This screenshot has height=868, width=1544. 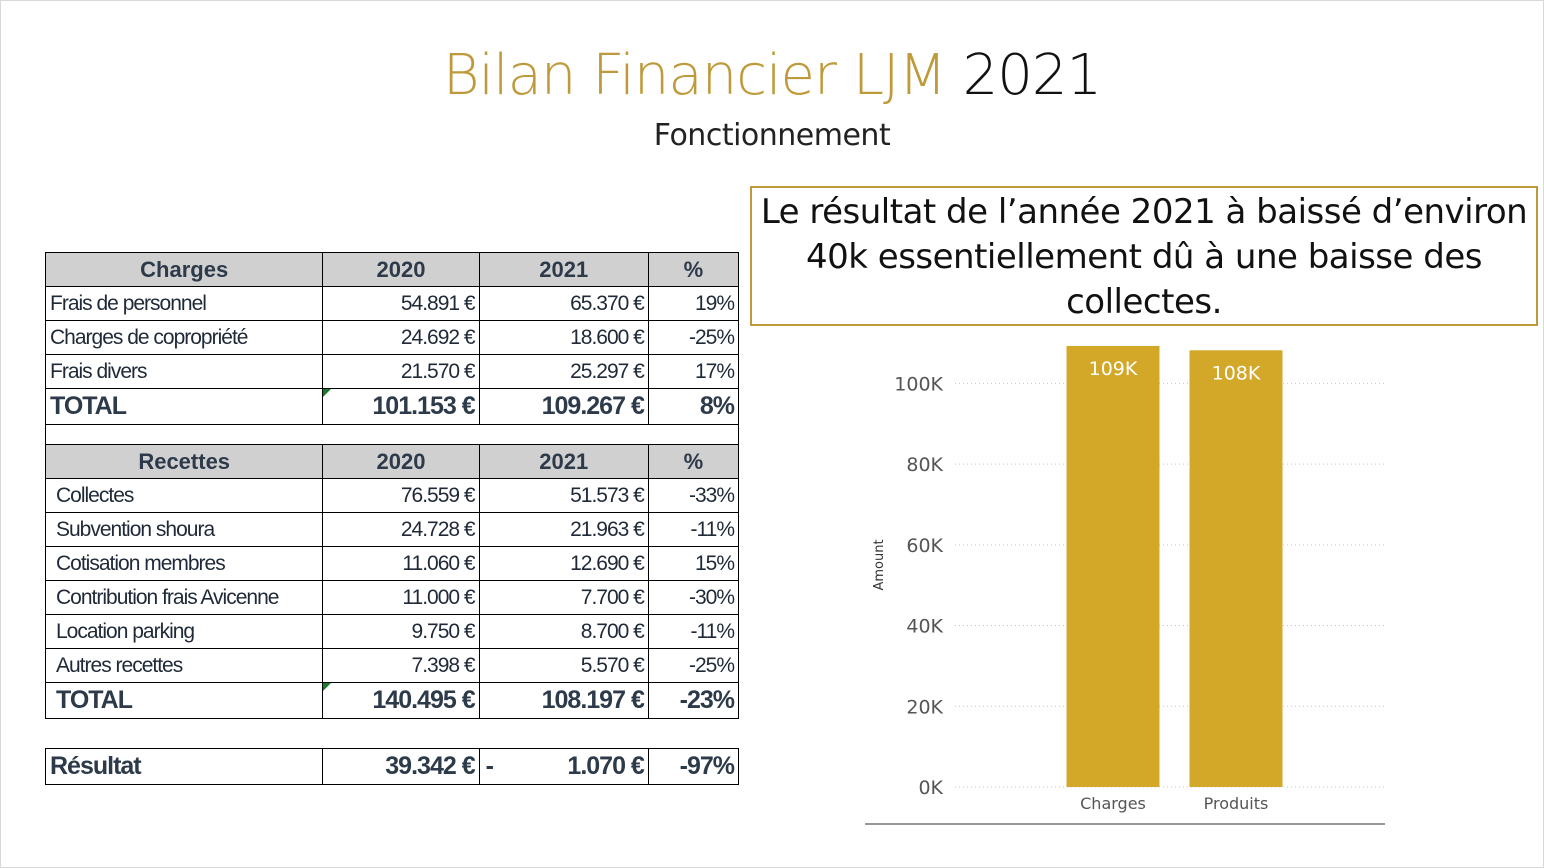 I want to click on table-row: Location parking 9.750 € 8.700 € -11%, so click(x=392, y=631).